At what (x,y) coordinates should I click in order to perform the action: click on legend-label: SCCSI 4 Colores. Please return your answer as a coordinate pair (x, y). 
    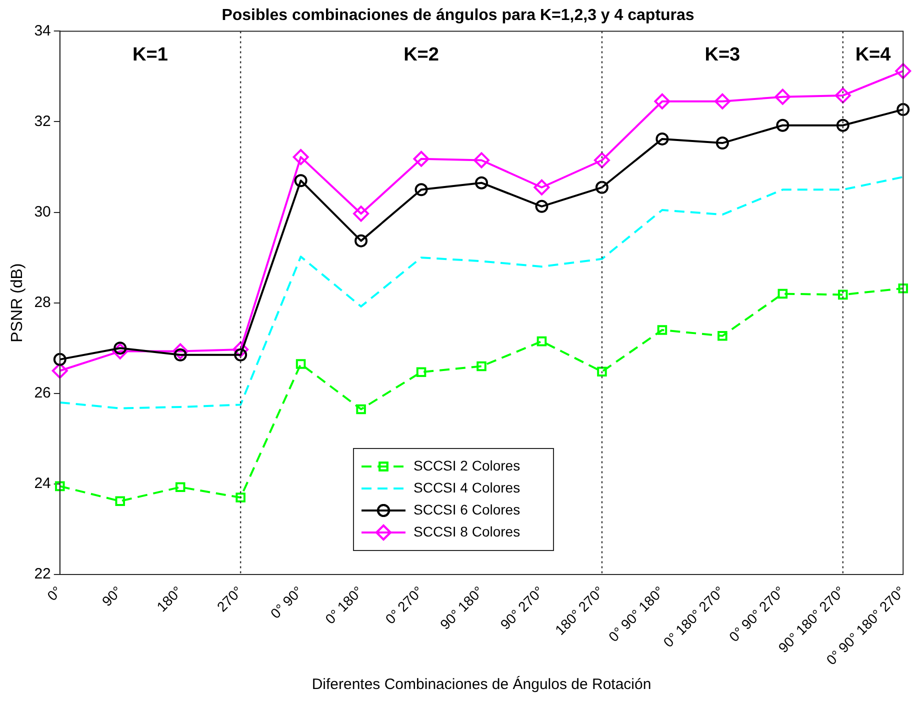
    Looking at the image, I should click on (467, 487).